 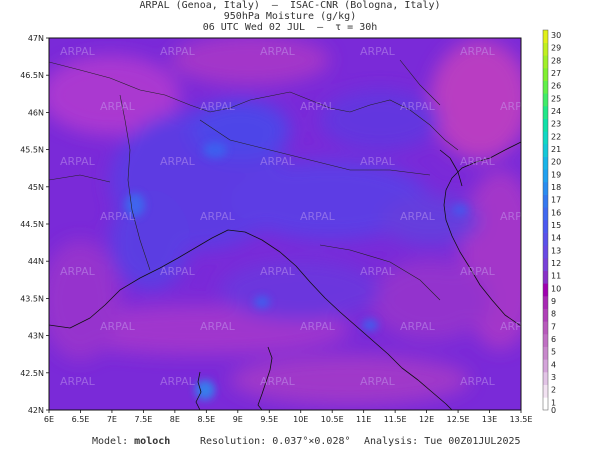 I want to click on colorbar-label: 22, so click(x=556, y=136).